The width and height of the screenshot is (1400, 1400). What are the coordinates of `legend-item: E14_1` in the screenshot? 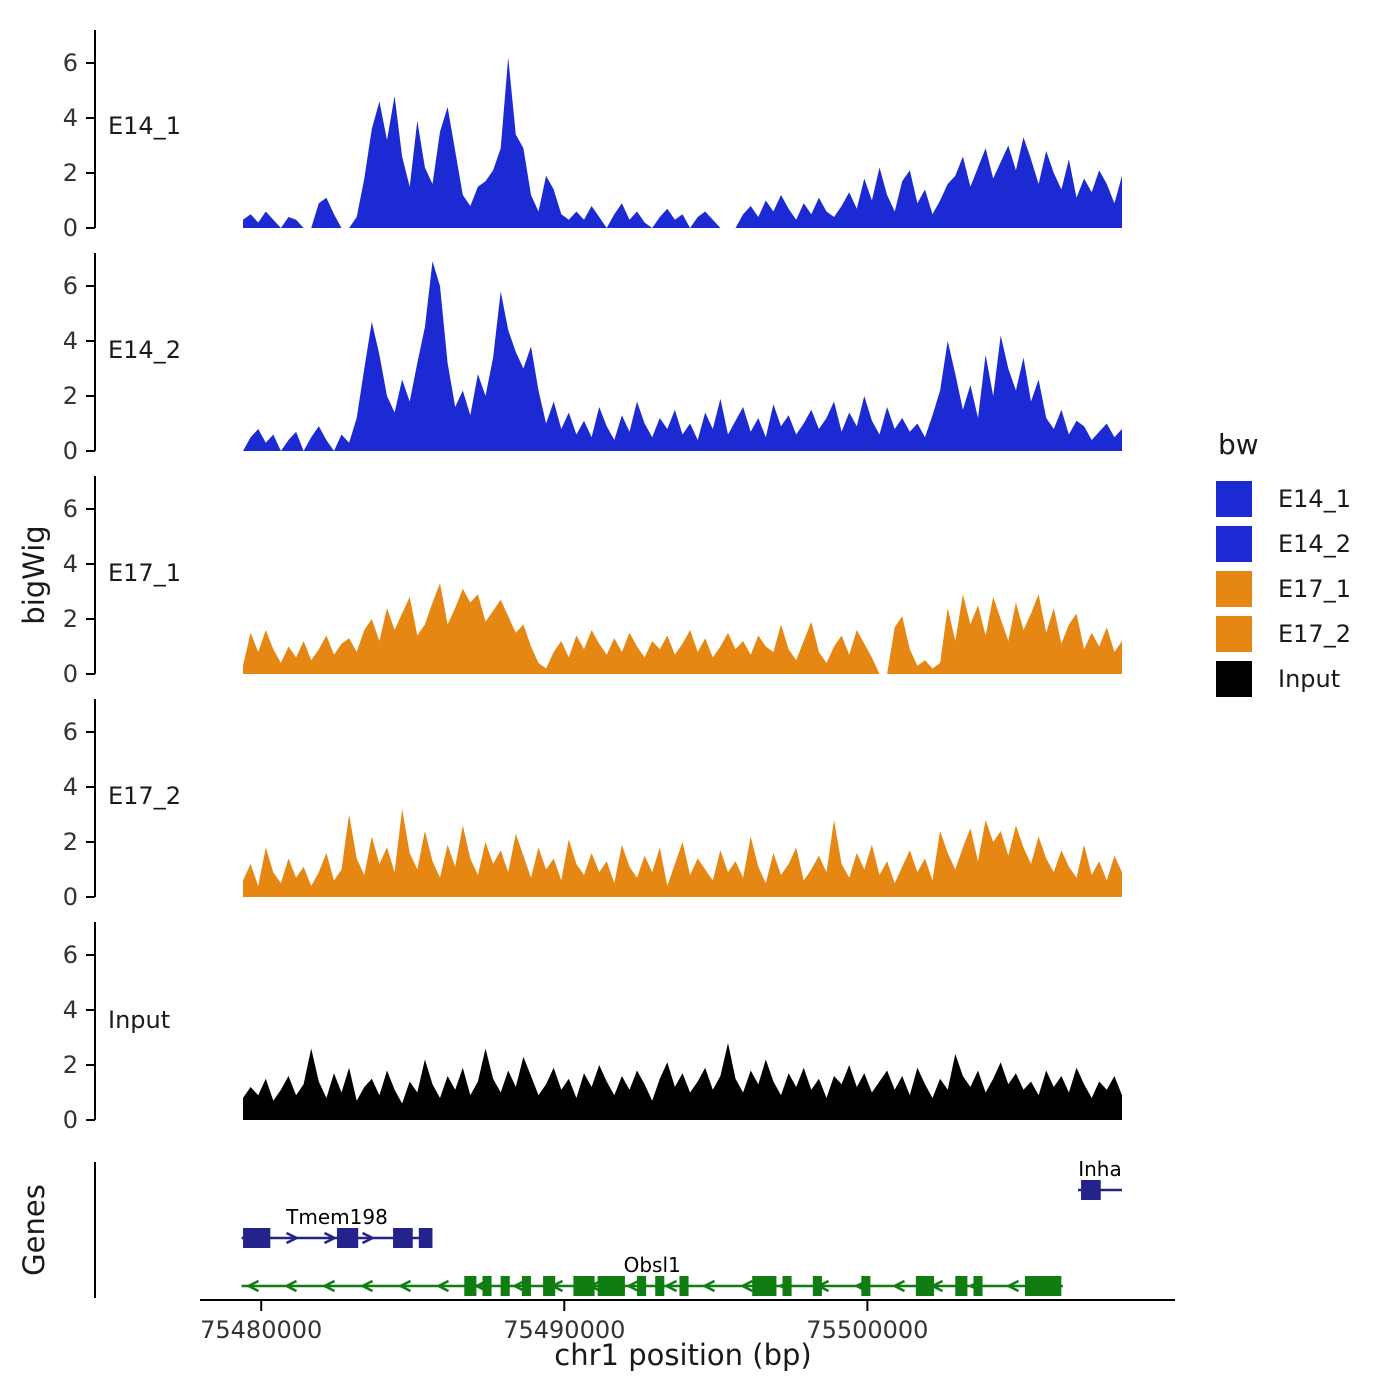 It's located at (1283, 499).